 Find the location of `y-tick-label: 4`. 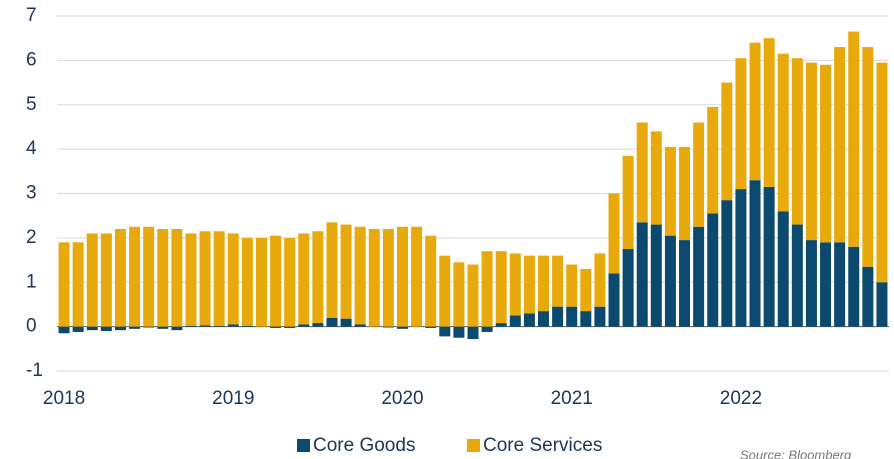

y-tick-label: 4 is located at coordinates (31, 148).